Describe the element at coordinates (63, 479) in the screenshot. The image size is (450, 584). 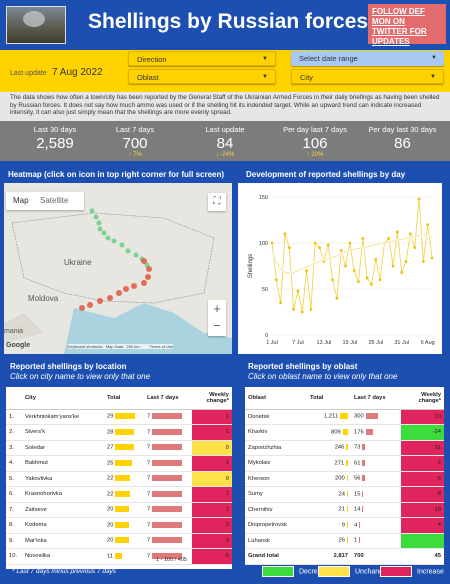
I see `city-name: Yakovlivka` at that location.